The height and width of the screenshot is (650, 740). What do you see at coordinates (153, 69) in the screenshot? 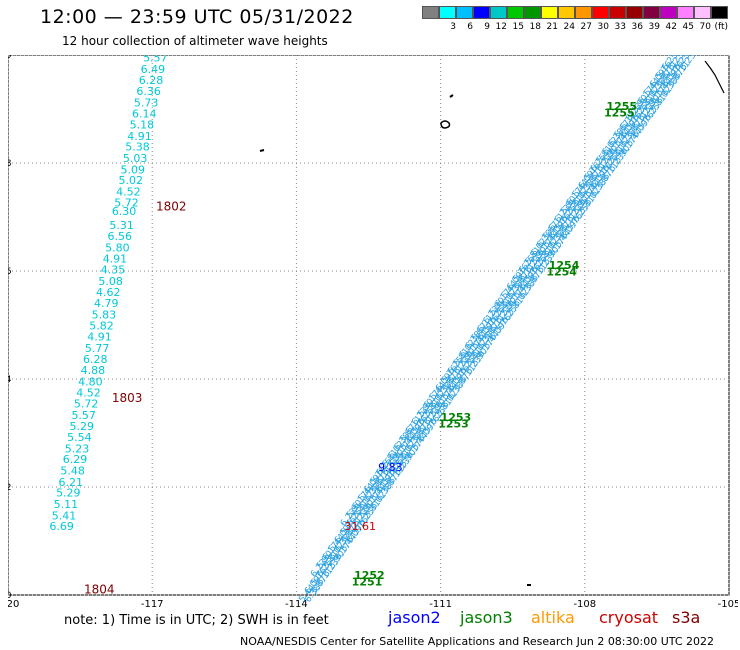
I see `track-value-label: 6.49` at bounding box center [153, 69].